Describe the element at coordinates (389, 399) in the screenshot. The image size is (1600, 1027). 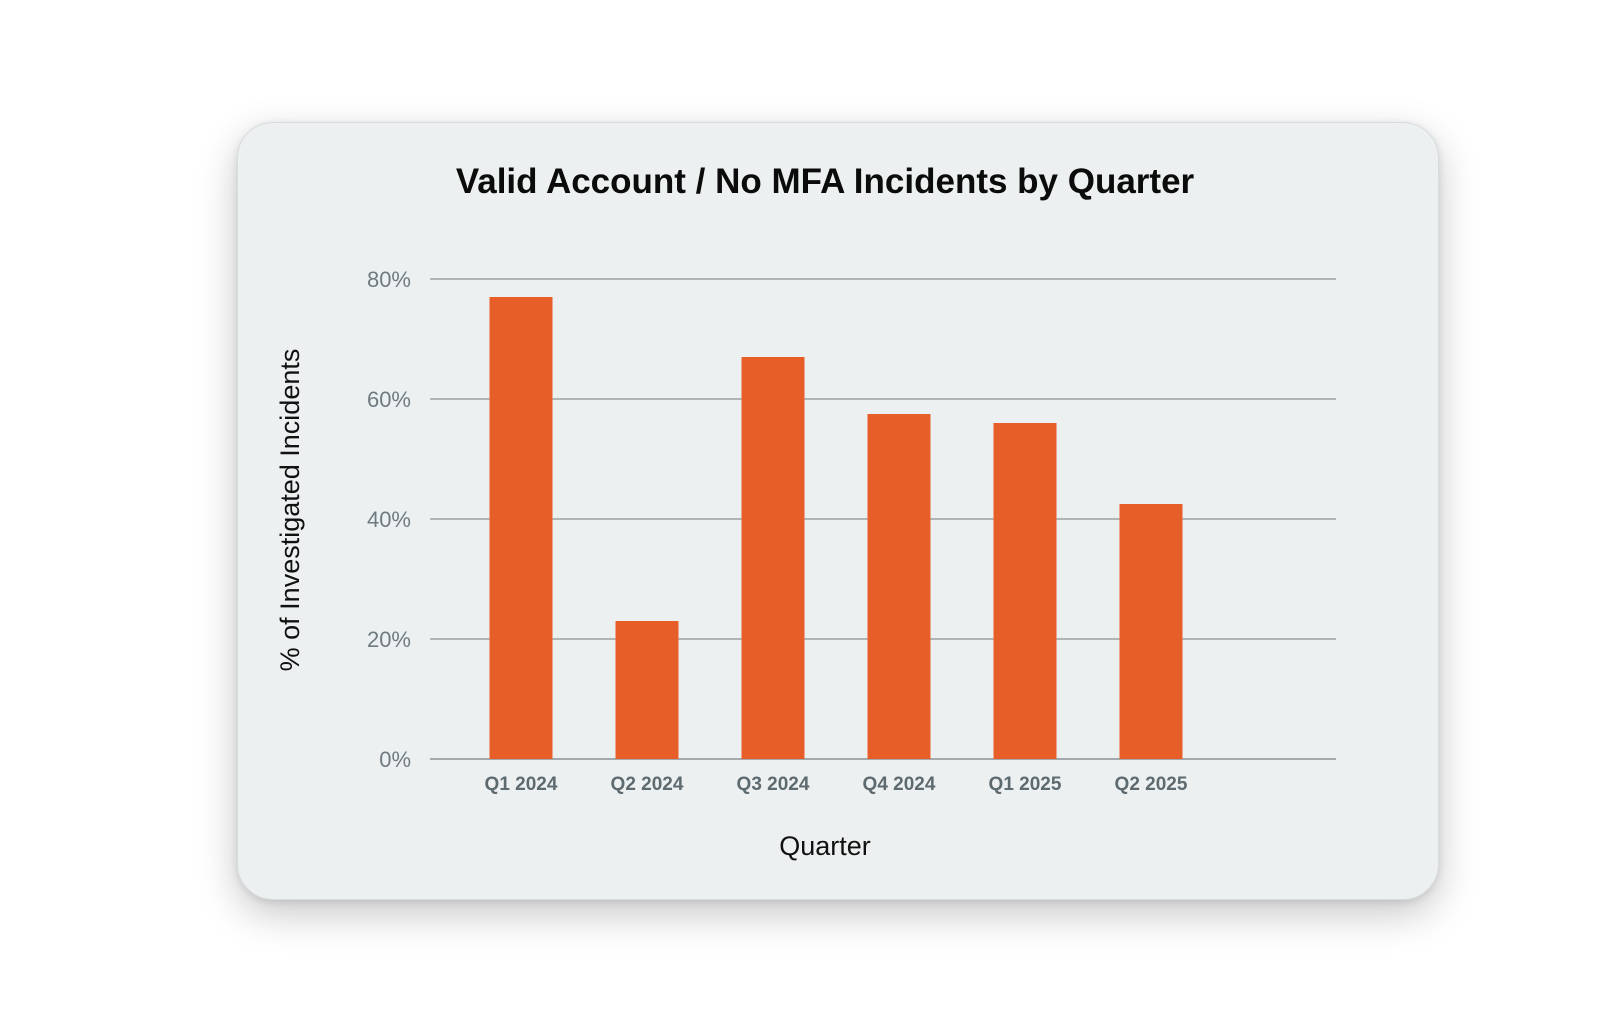
I see `y-tick-label: 60%` at that location.